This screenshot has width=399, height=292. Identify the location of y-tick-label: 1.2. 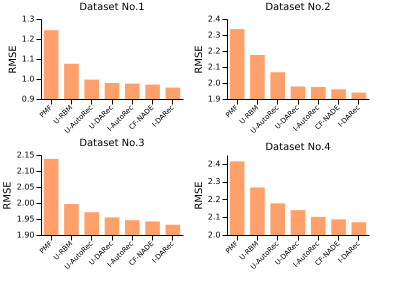
(28, 39).